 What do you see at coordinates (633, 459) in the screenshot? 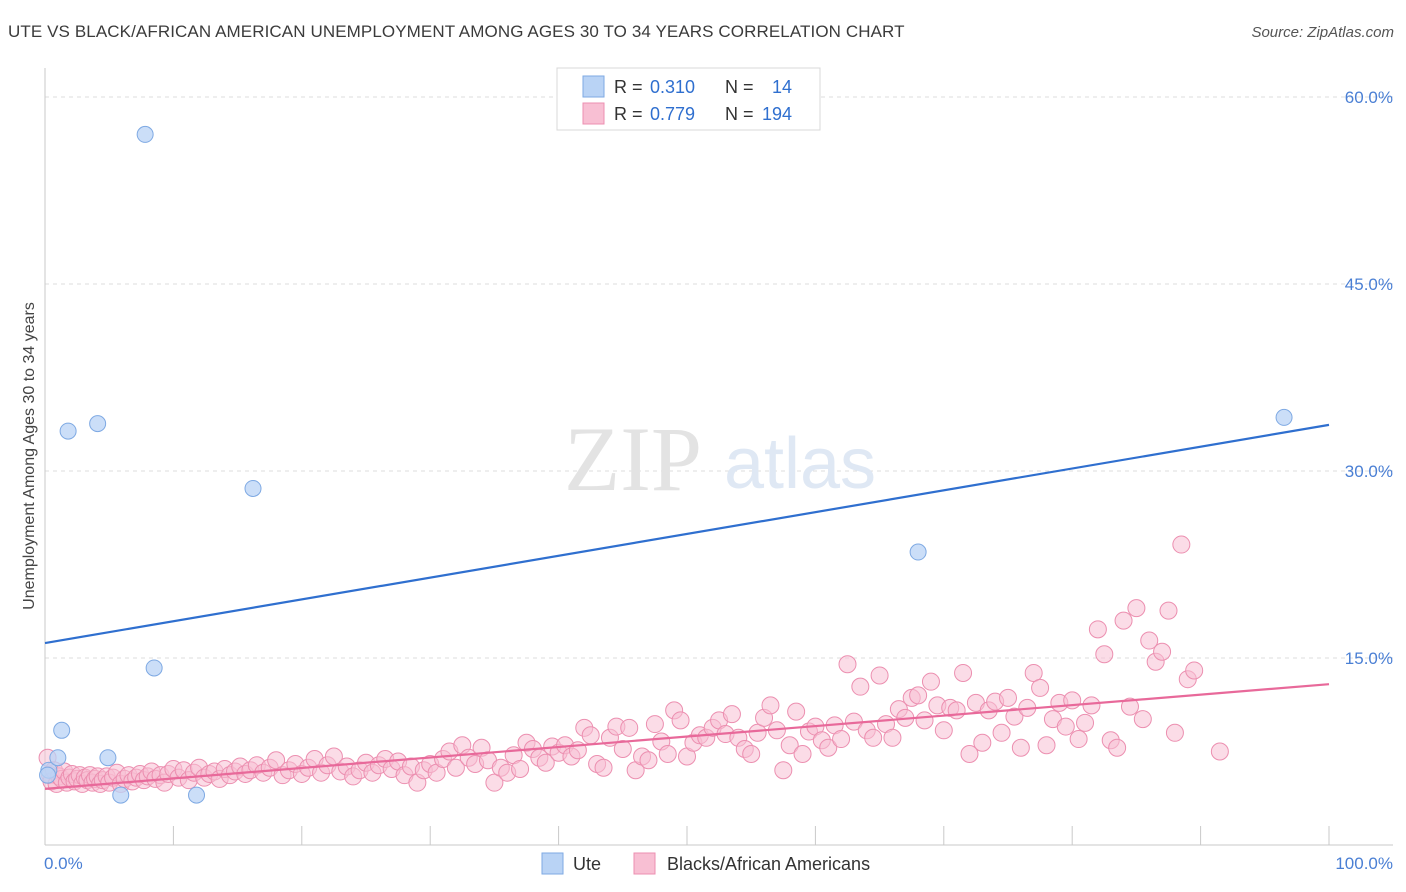
I see `watermark-zip: ZIP` at bounding box center [633, 459].